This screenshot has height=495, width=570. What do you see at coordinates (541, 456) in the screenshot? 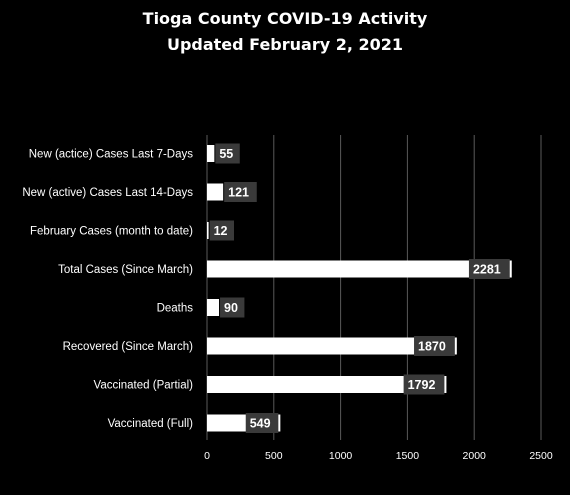
I see `x-tick-label: 2500` at bounding box center [541, 456].